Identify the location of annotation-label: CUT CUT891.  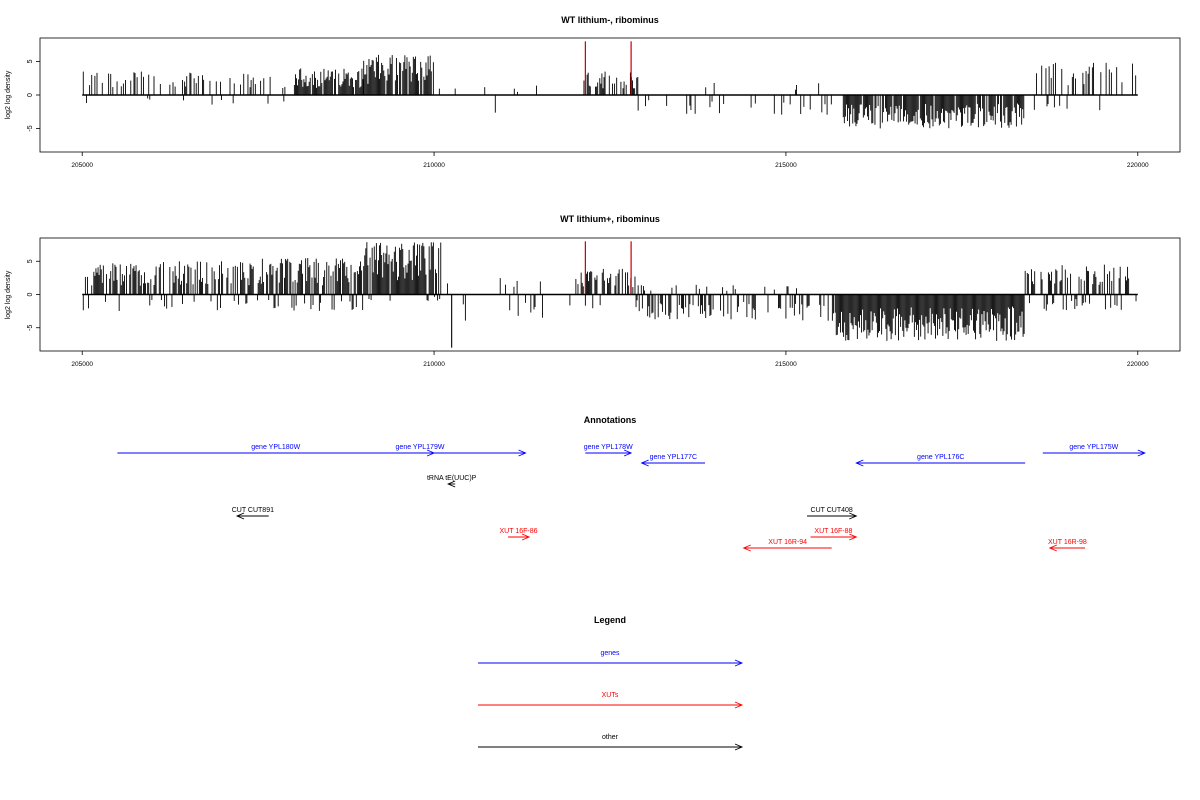
(253, 510).